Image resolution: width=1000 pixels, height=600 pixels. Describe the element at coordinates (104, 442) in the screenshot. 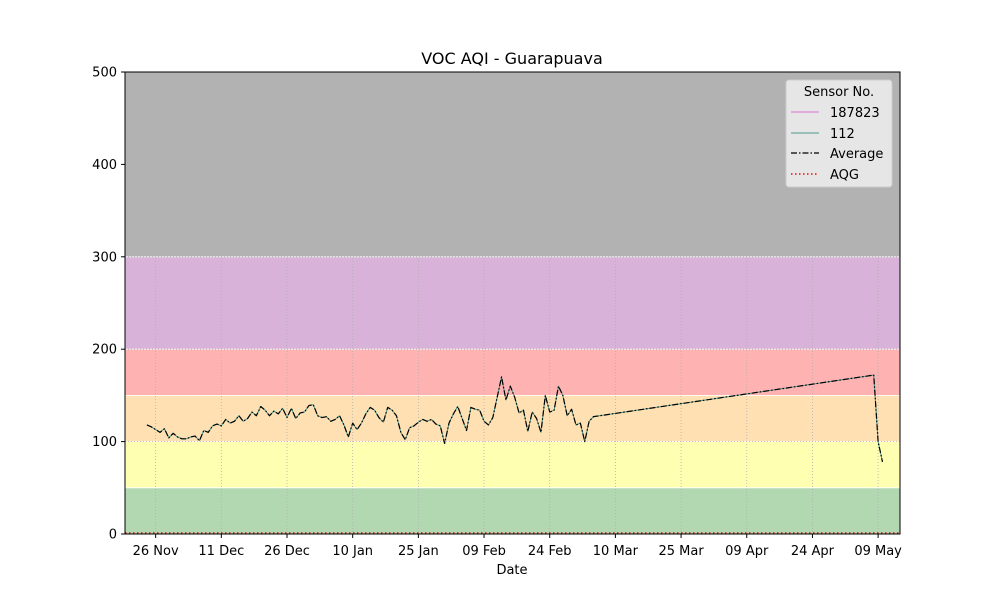

I see `y-tick-label-1: 100` at that location.